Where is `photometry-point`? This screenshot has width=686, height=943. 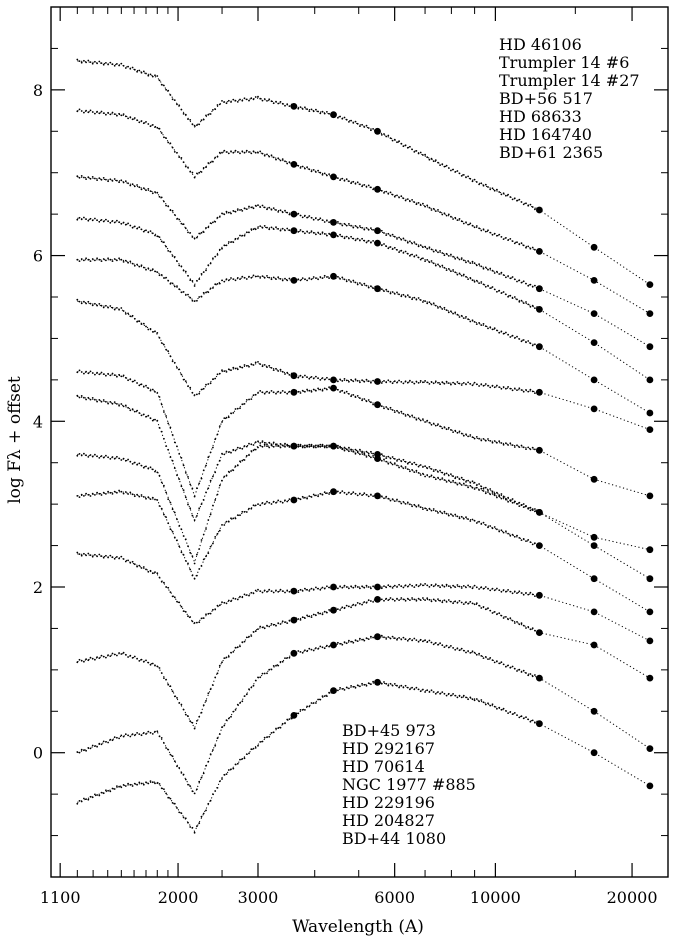 photometry-point is located at coordinates (650, 284).